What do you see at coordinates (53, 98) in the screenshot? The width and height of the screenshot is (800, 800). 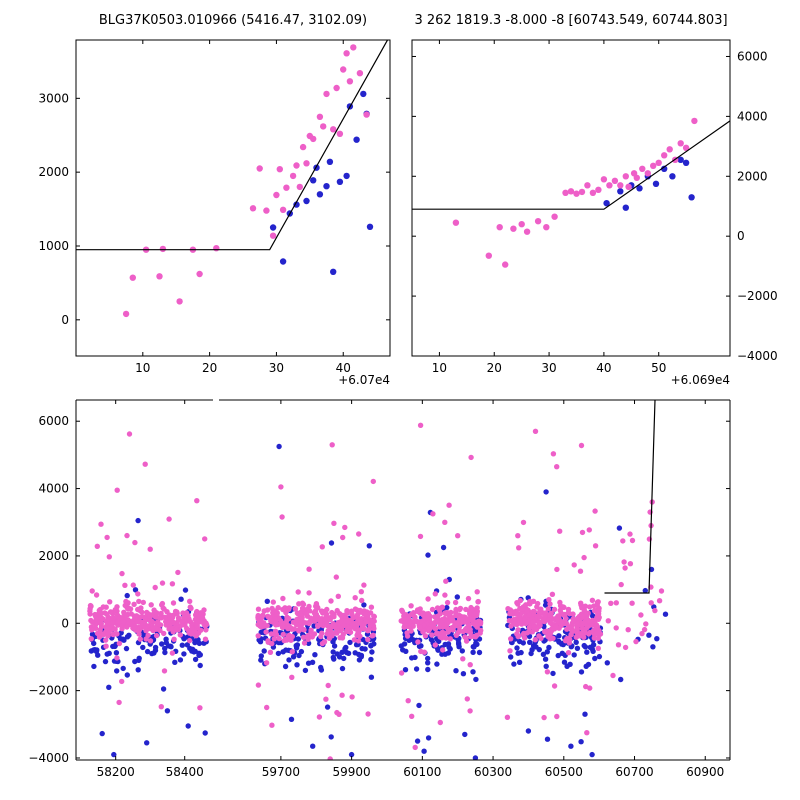 I see `svg-text: 3000` at bounding box center [53, 98].